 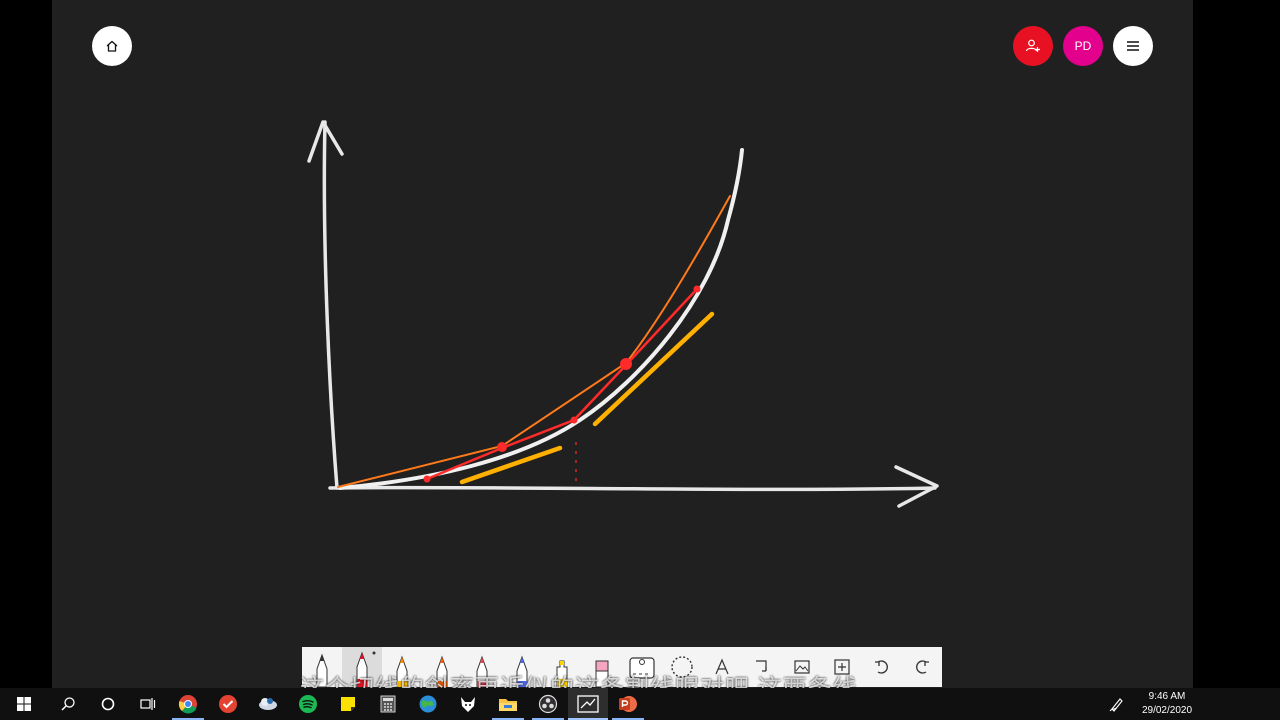 What do you see at coordinates (502, 447) in the screenshot?
I see `point-b` at bounding box center [502, 447].